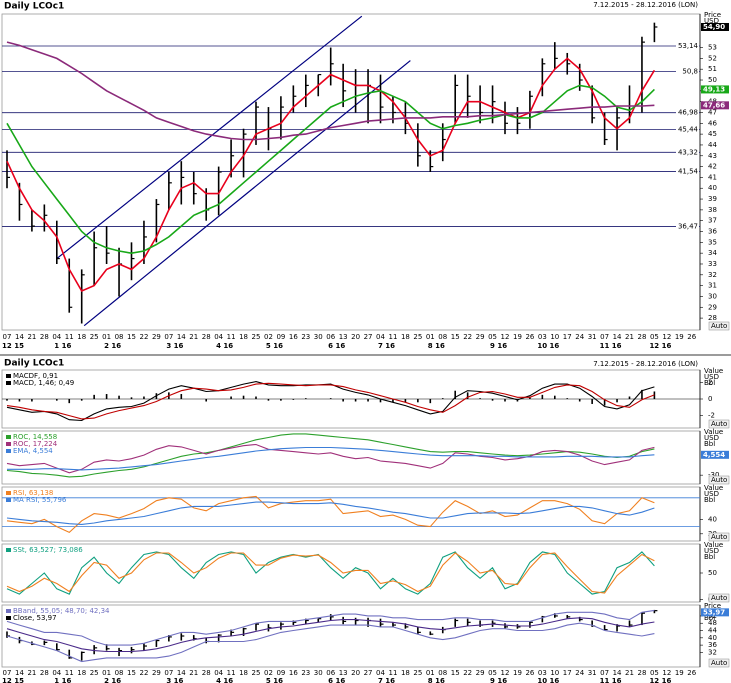  Describe the element at coordinates (274, 680) in the screenshot. I see `x-month-label: 5 16` at that location.